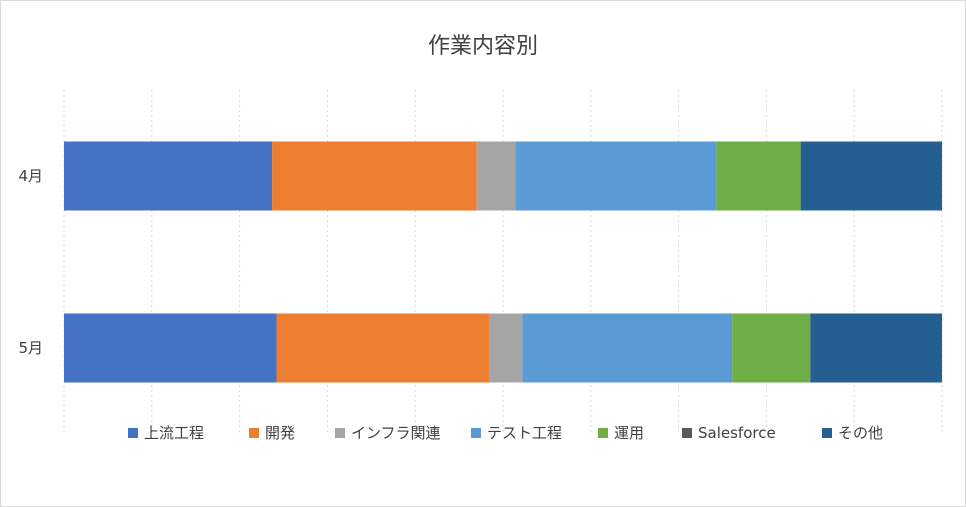 The width and height of the screenshot is (966, 507). Describe the element at coordinates (629, 433) in the screenshot. I see `legend-label: 運用` at that location.